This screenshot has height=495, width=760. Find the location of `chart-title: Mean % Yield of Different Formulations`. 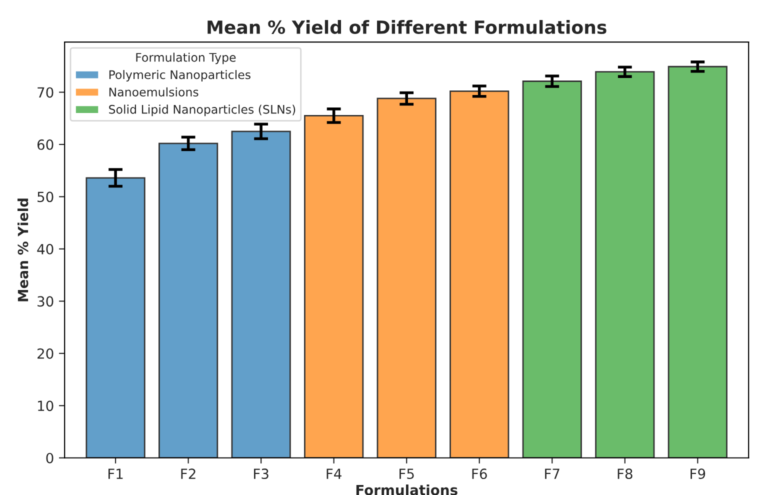

chart-title: Mean % Yield of Different Formulations is located at coordinates (407, 27).